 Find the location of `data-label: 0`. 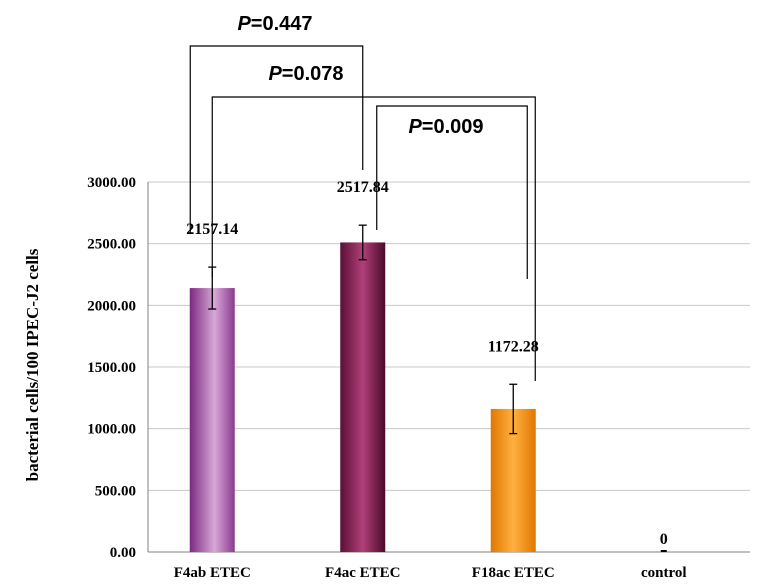

data-label: 0 is located at coordinates (664, 539).